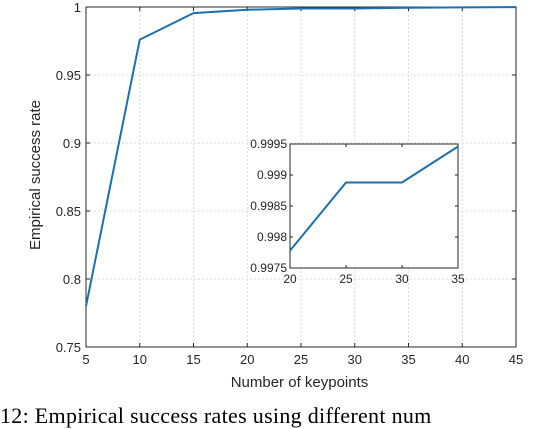  Describe the element at coordinates (68, 75) in the screenshot. I see `main-y-tick-label: 0.95` at that location.